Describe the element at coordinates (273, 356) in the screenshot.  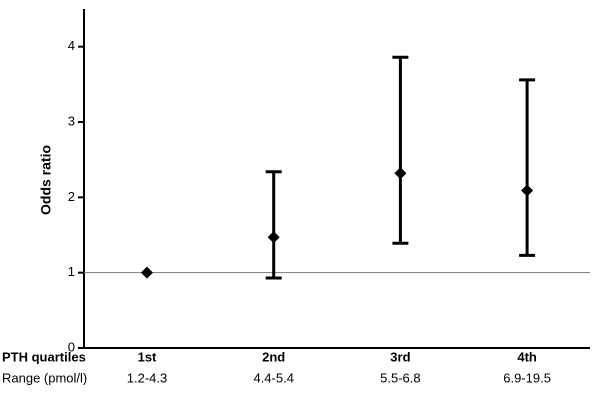
I see `x-tick-label: 2nd` at that location.